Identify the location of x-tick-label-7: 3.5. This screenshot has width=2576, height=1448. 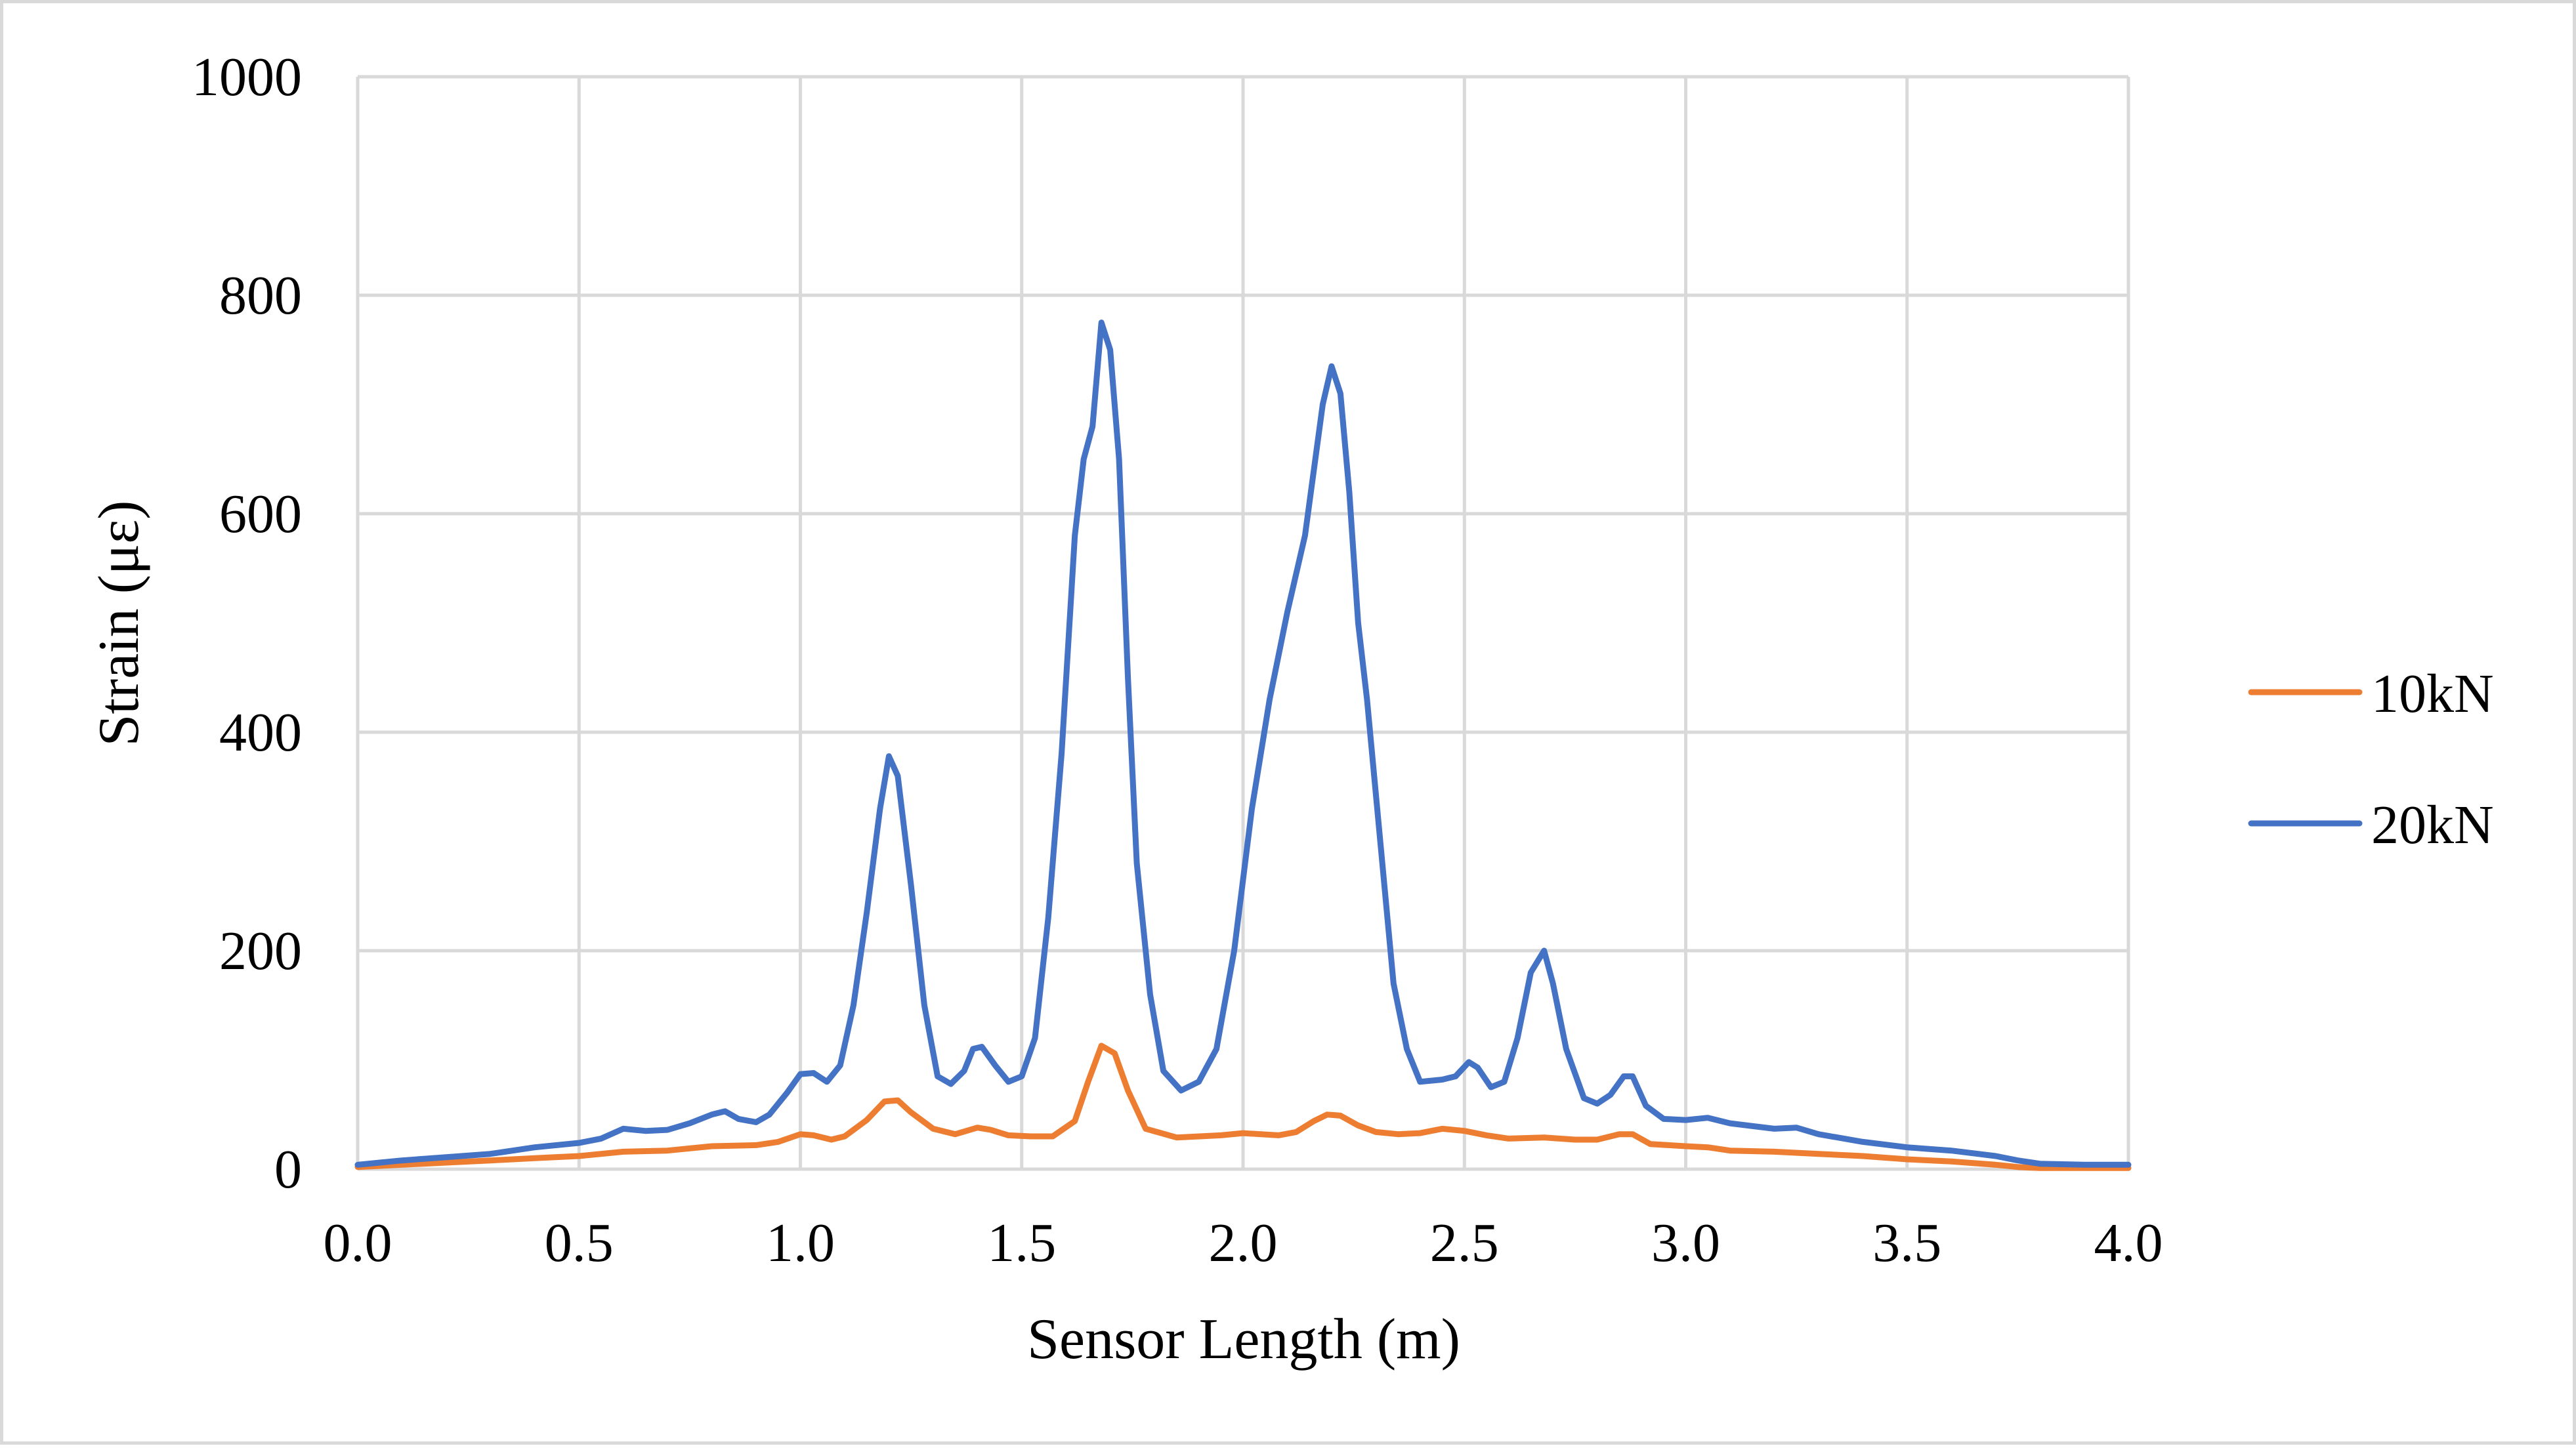
(1906, 1242).